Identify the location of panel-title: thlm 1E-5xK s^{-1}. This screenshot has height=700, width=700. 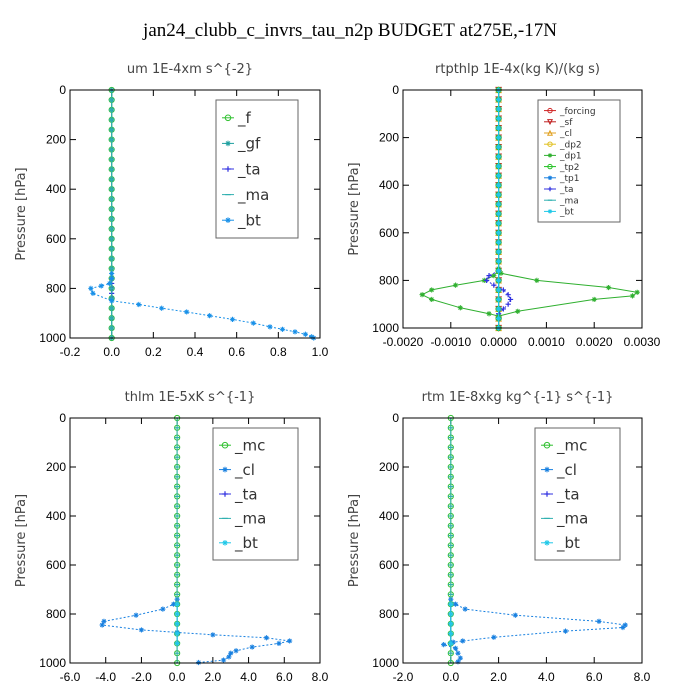
(190, 397).